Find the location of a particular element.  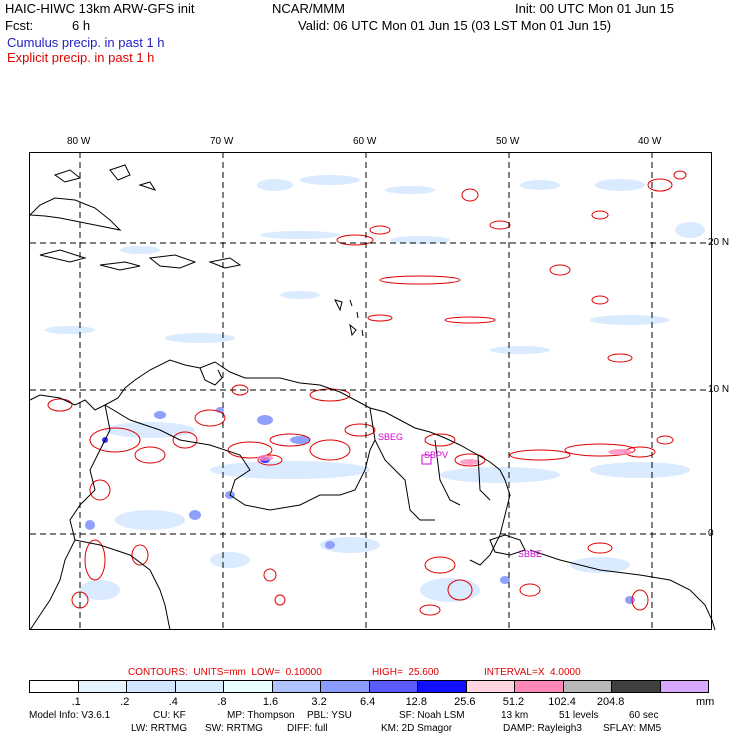

org-label: NCAR/MMM is located at coordinates (308, 8).